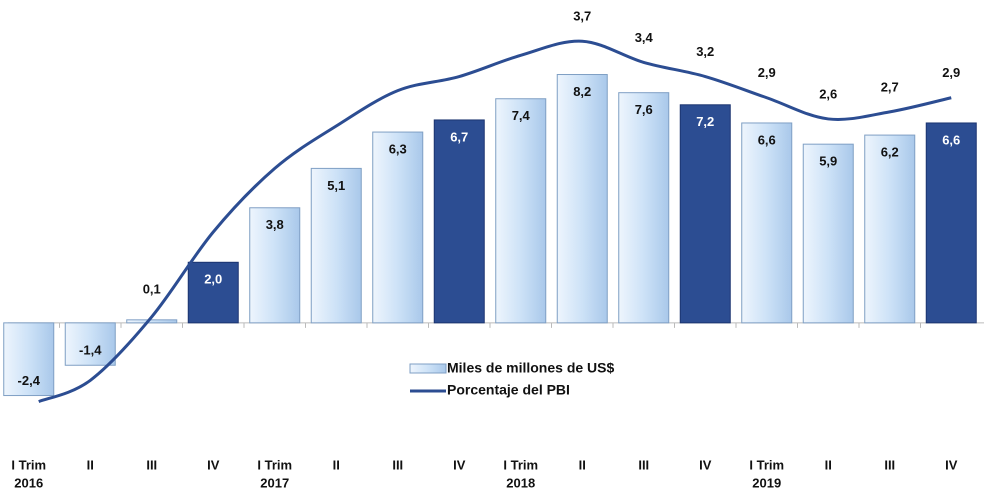 This screenshot has height=493, width=984. Describe the element at coordinates (890, 86) in the screenshot. I see `line-value-label: 2,7` at that location.